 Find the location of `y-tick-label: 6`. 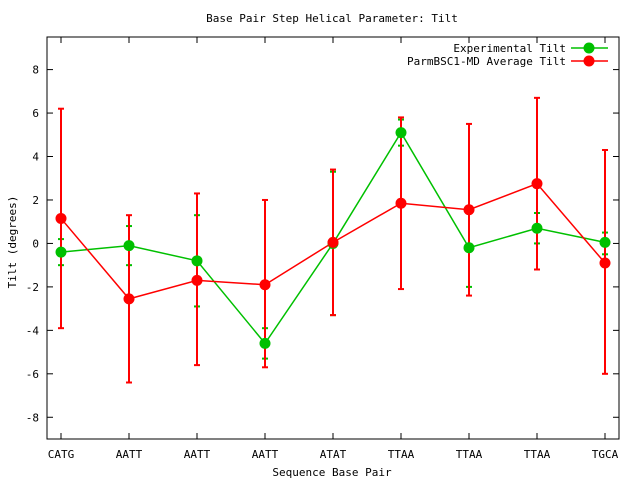

y-tick-label: 6 is located at coordinates (35, 113).